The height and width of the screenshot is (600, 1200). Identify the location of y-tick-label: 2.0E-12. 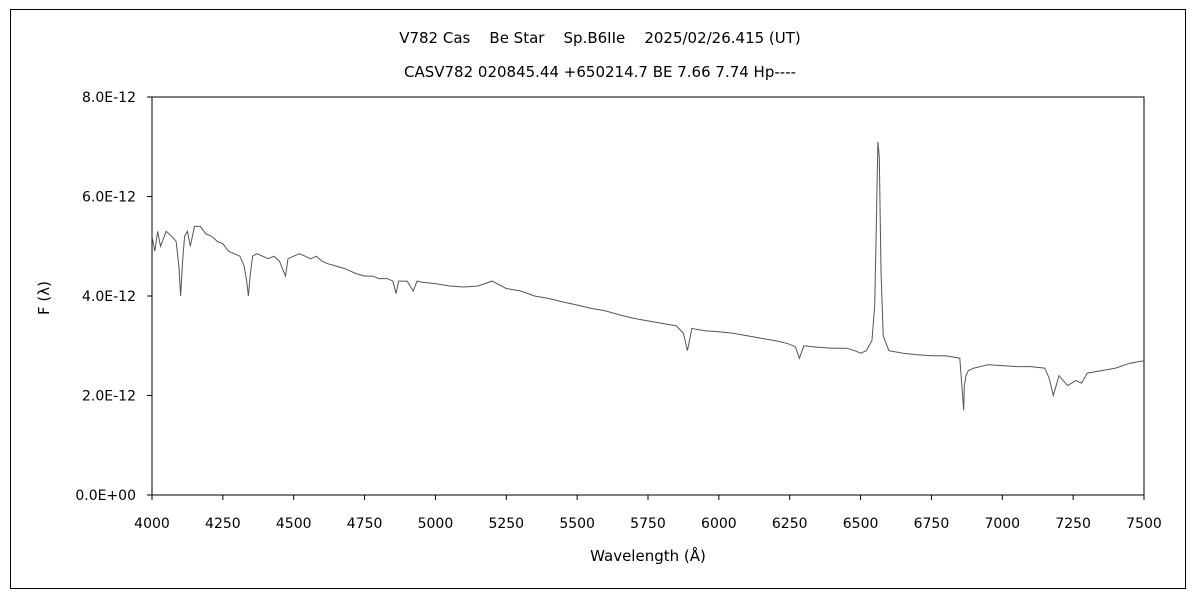
(109, 397).